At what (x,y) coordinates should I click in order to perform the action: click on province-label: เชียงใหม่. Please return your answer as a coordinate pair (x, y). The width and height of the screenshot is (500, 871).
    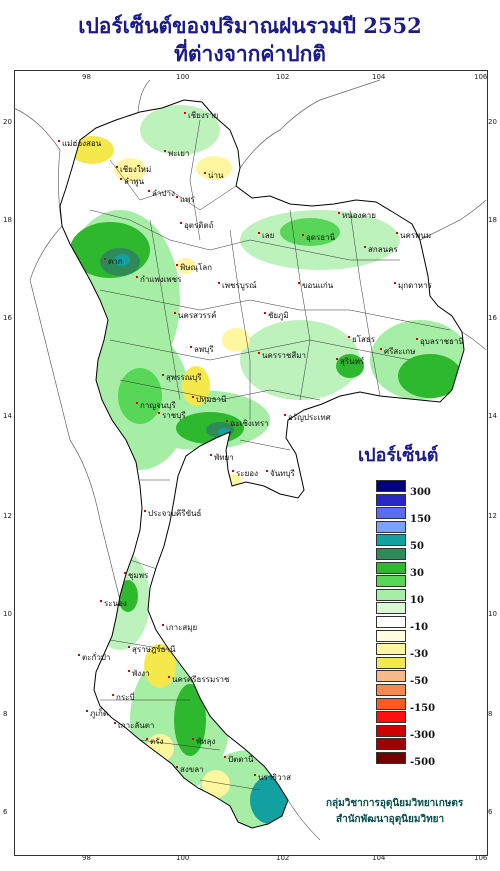
    Looking at the image, I should click on (135, 169).